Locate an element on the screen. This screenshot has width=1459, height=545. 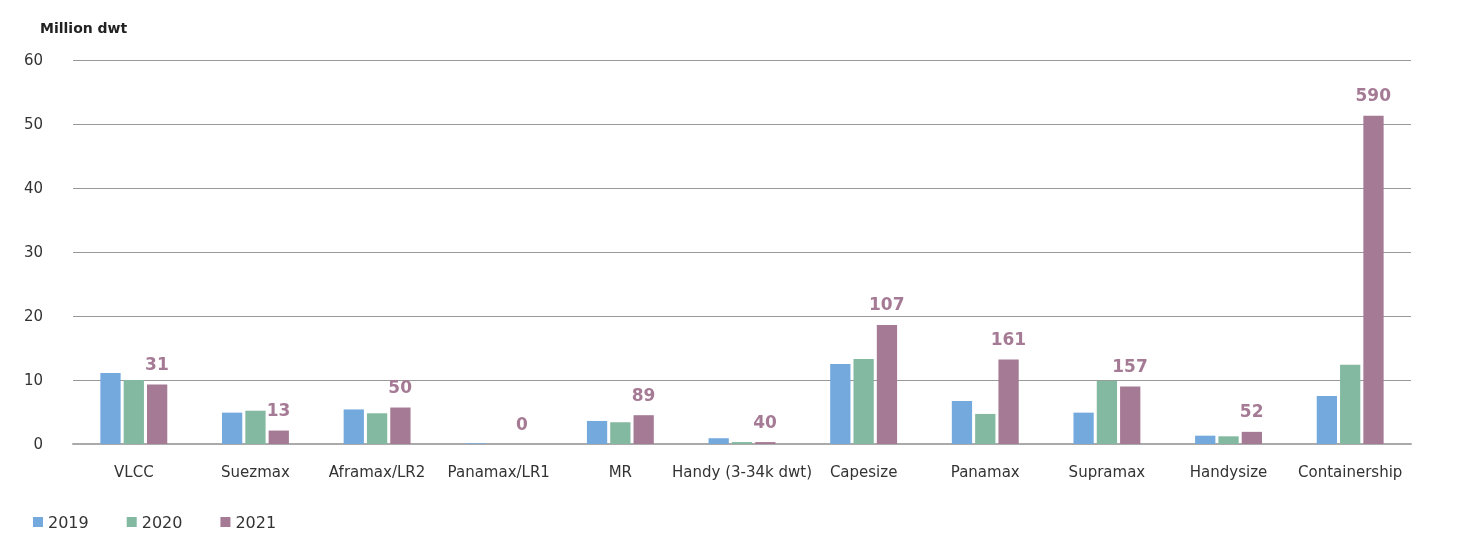
x-tick-label: Handy (3-34k dwt) is located at coordinates (742, 471).